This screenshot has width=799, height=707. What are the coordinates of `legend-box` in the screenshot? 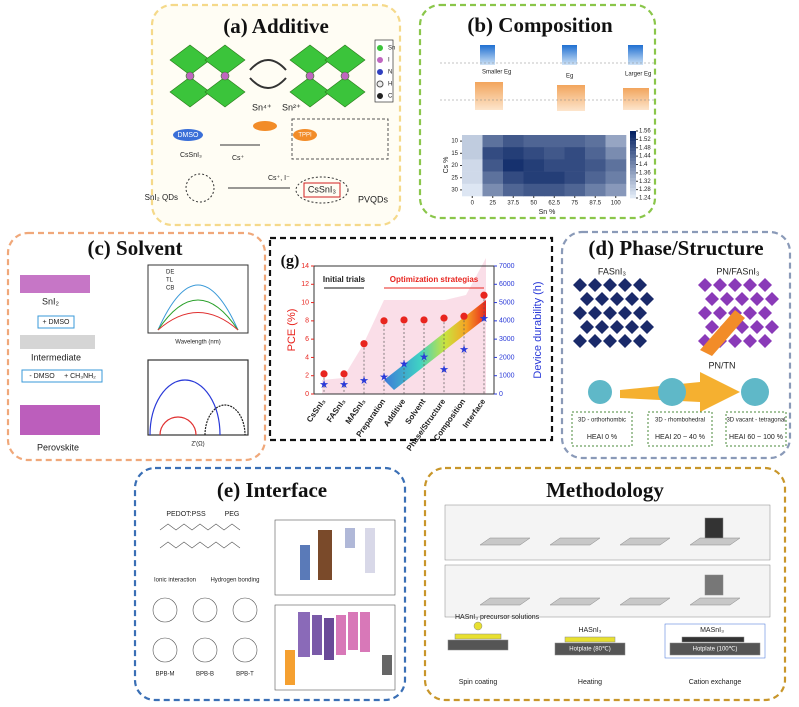 It's located at (384, 71).